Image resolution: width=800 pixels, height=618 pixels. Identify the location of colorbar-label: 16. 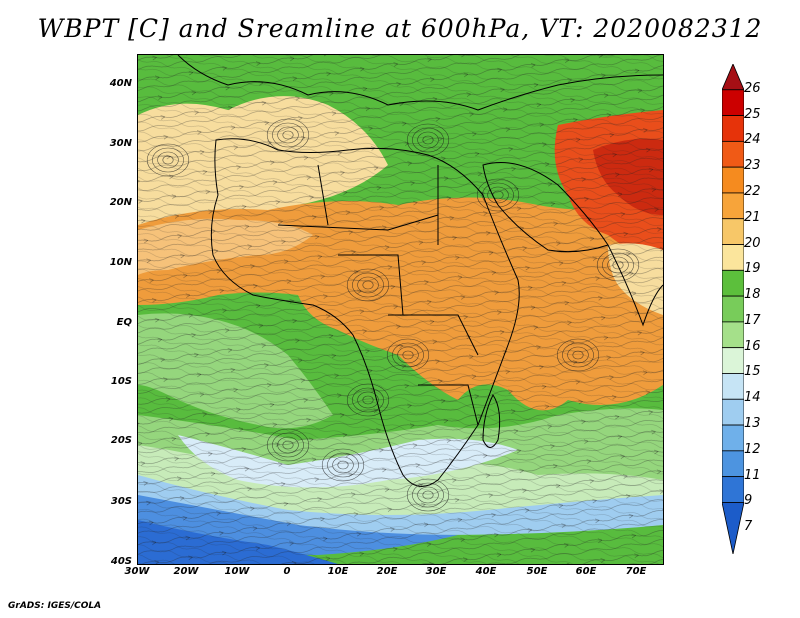
(752, 346).